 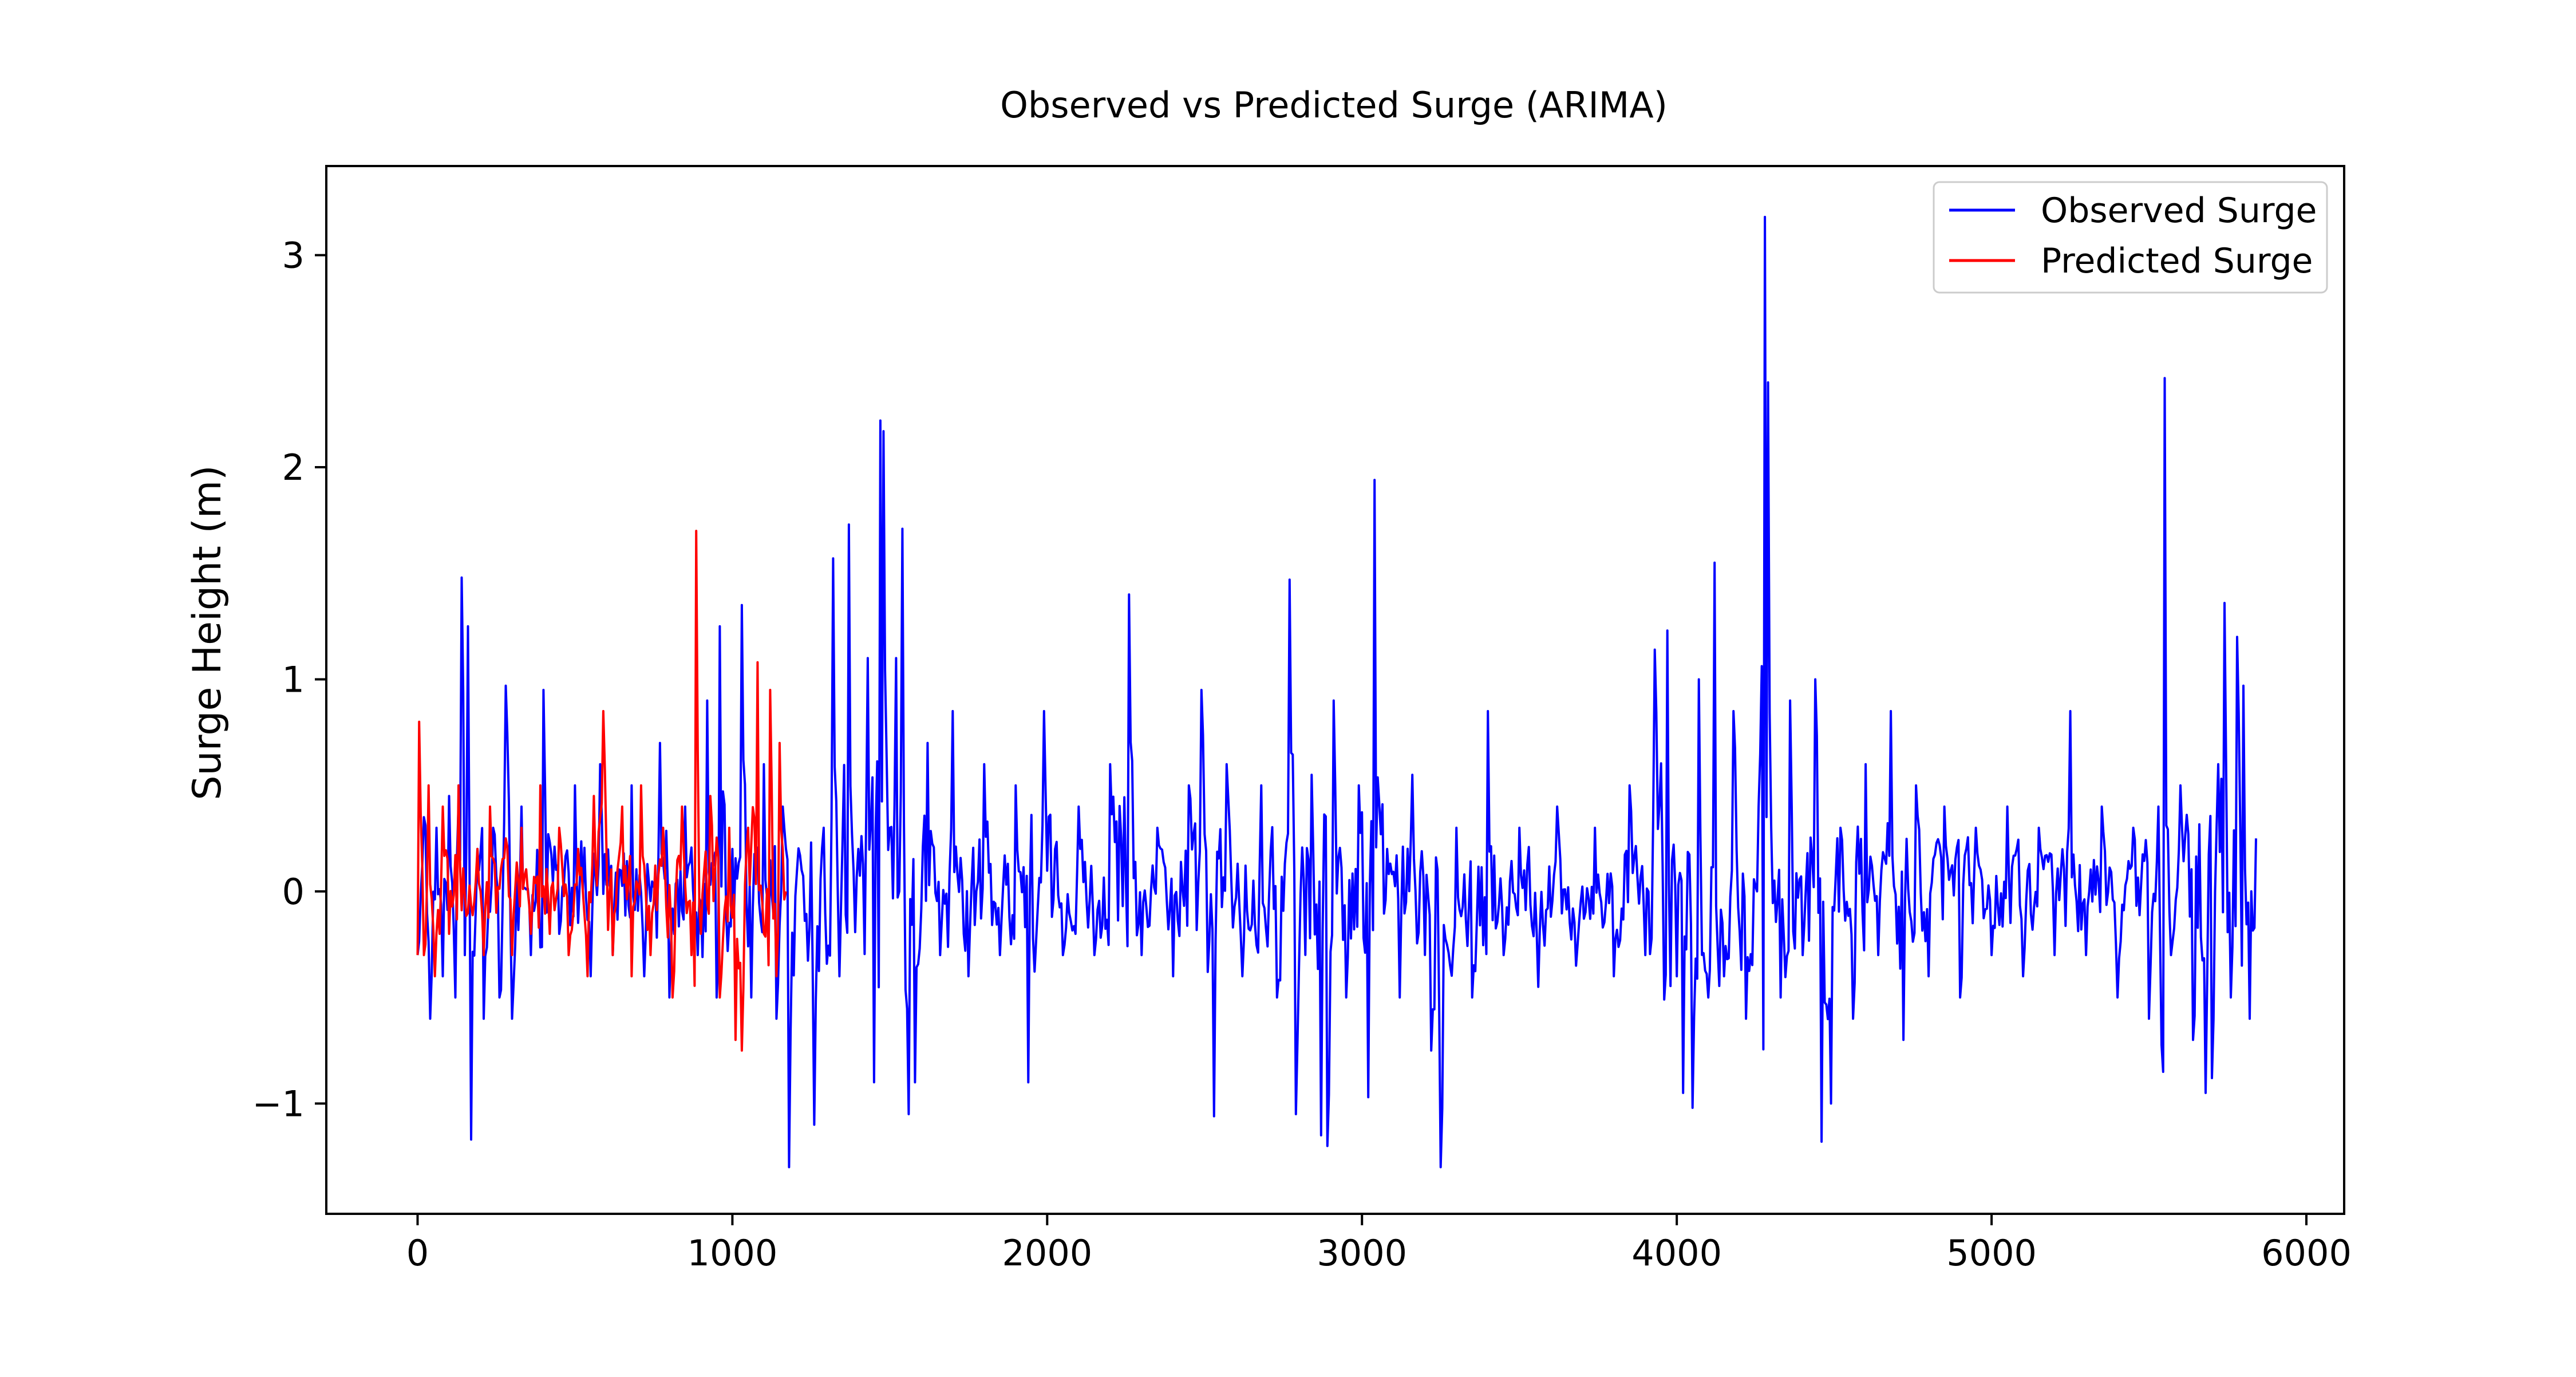 I want to click on series-line-predicted, so click(x=601, y=791).